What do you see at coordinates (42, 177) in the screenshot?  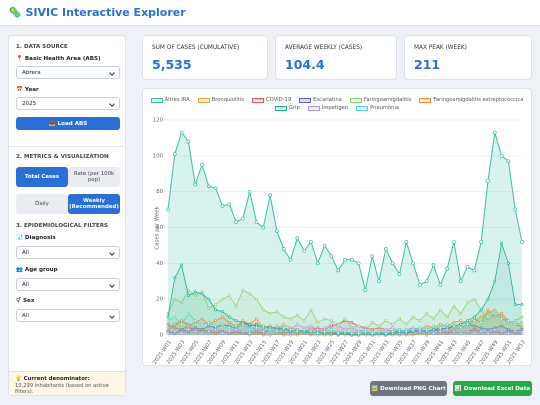 I see `metric-toggle: Total Cases` at bounding box center [42, 177].